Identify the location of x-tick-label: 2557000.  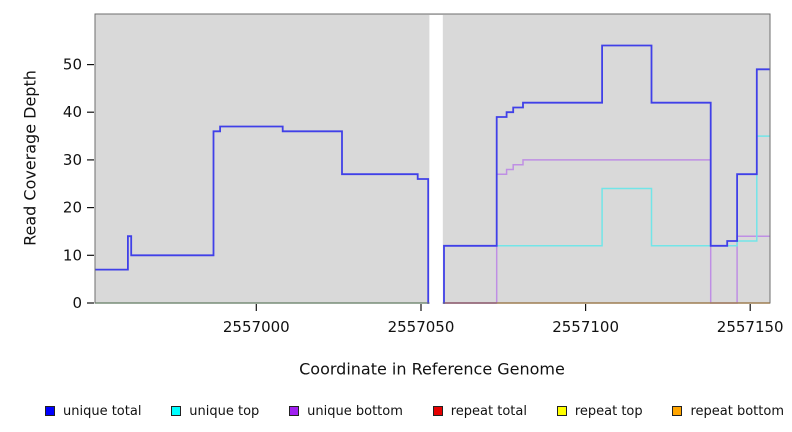
(256, 327).